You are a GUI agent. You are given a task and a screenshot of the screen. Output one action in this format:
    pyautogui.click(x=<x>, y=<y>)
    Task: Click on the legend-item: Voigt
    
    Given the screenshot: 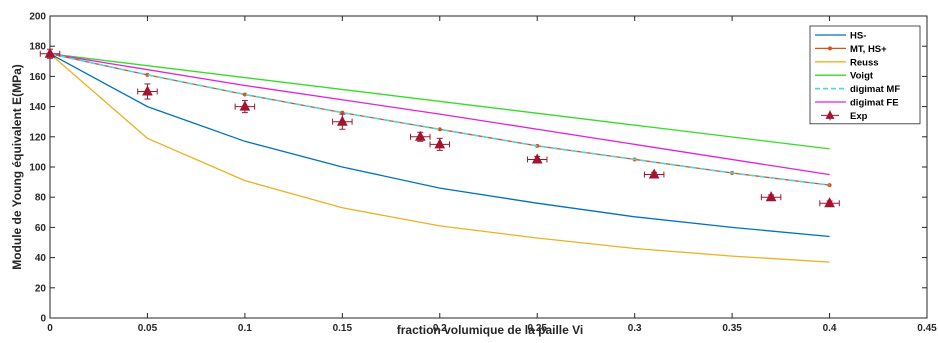 What is the action you would take?
    pyautogui.click(x=844, y=76)
    